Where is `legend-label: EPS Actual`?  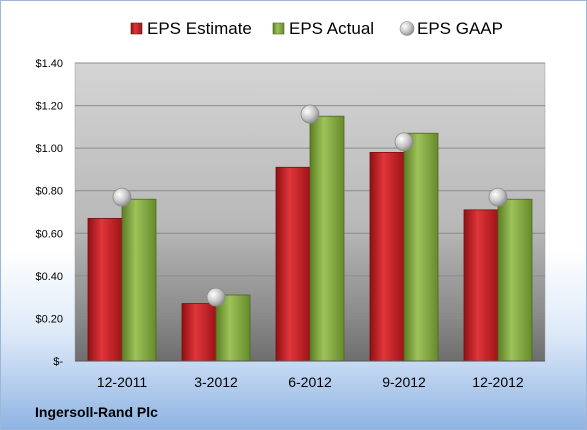 legend-label: EPS Actual is located at coordinates (331, 28).